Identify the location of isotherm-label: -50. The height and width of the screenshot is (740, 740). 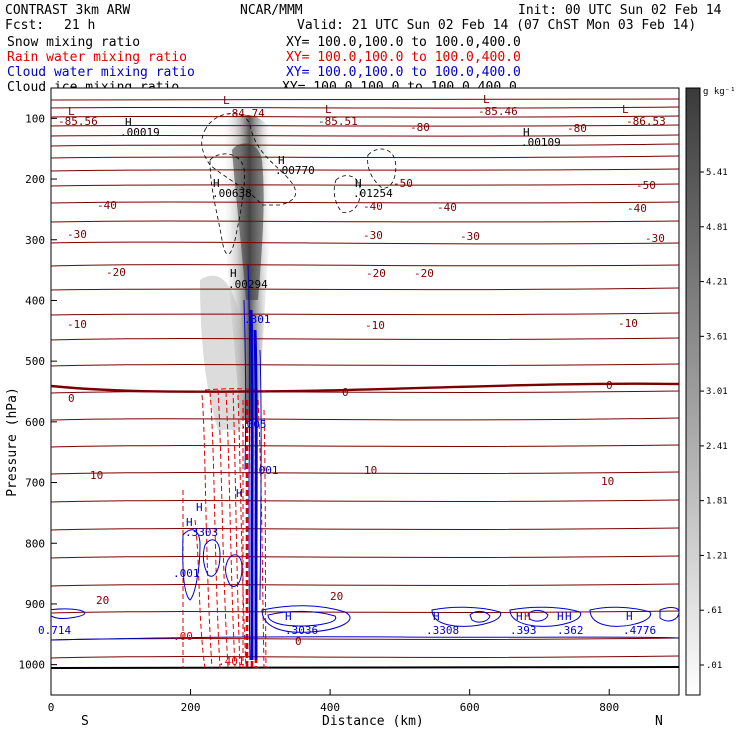
(646, 185).